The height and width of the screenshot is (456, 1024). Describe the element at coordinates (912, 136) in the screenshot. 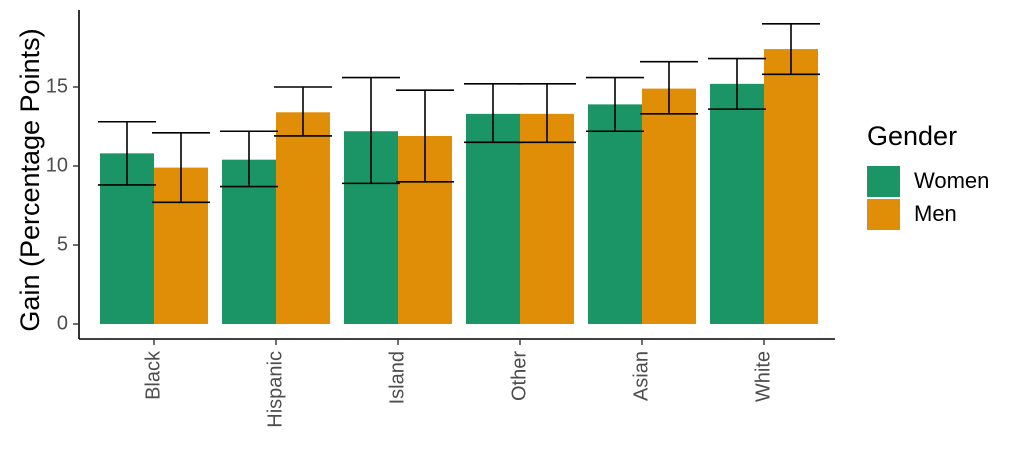

I see `legend-title: Gender` at that location.